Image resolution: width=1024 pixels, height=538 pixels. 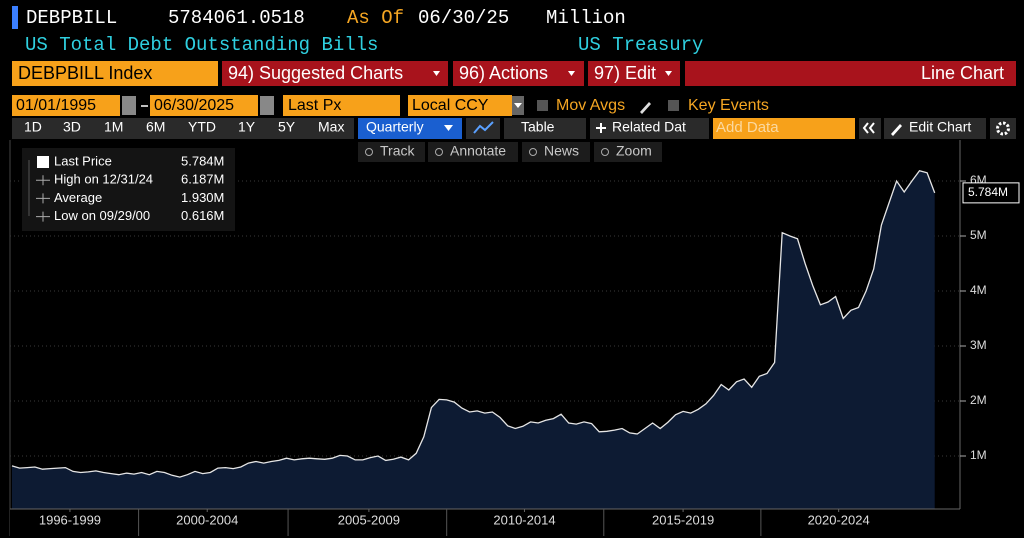 I want to click on start-date-input, so click(x=66, y=105).